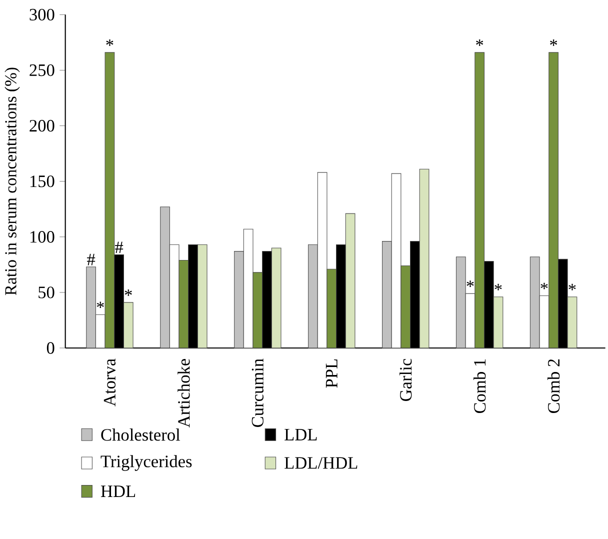 This screenshot has height=539, width=608. What do you see at coordinates (42, 237) in the screenshot?
I see `y-tick-label: 100` at bounding box center [42, 237].